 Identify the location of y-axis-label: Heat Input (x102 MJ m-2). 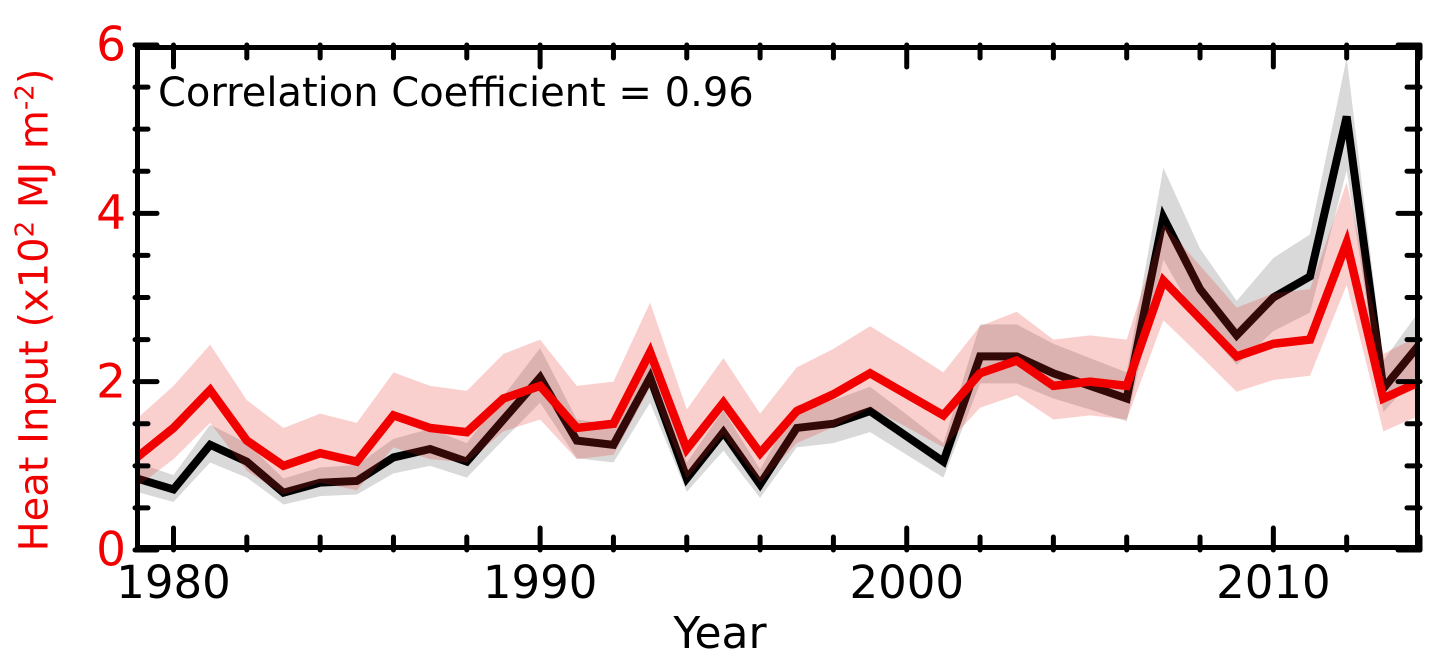
(33, 310).